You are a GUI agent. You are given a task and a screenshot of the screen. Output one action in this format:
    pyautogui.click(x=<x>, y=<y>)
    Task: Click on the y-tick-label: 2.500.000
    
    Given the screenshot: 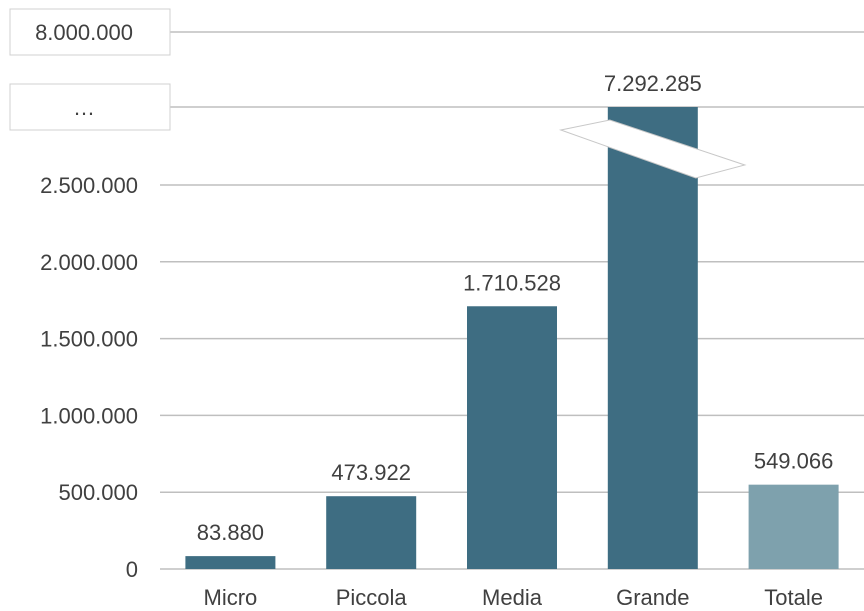 What is the action you would take?
    pyautogui.click(x=89, y=185)
    